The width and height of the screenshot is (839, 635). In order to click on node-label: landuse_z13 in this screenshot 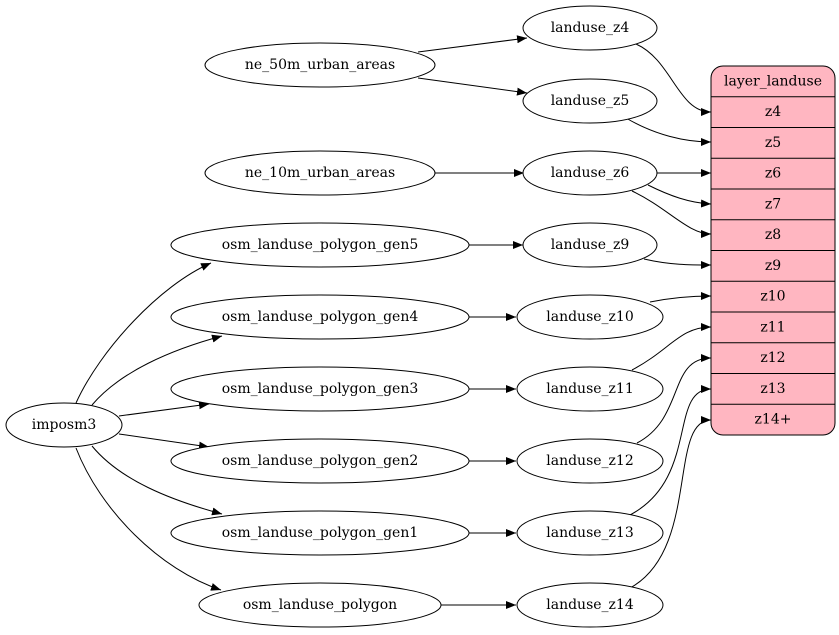, I will do `click(589, 533)`.